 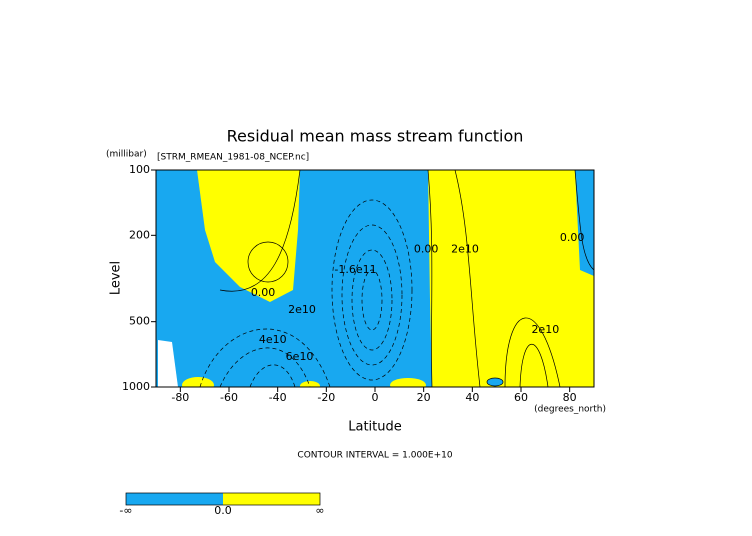 What do you see at coordinates (273, 339) in the screenshot?
I see `contour-label: 4e10` at bounding box center [273, 339].